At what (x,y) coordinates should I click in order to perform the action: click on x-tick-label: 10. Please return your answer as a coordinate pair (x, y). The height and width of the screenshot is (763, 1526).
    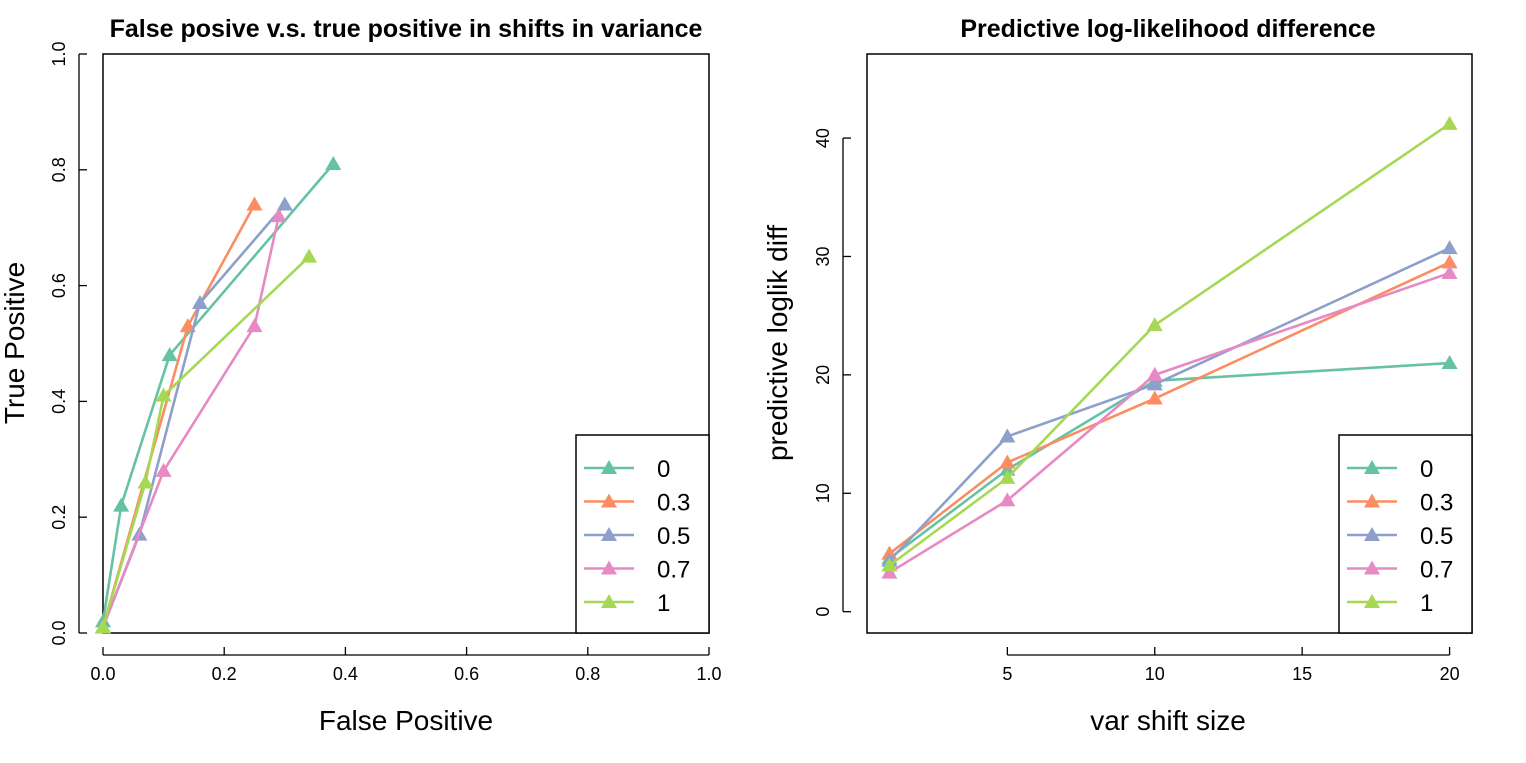
    Looking at the image, I should click on (1155, 674).